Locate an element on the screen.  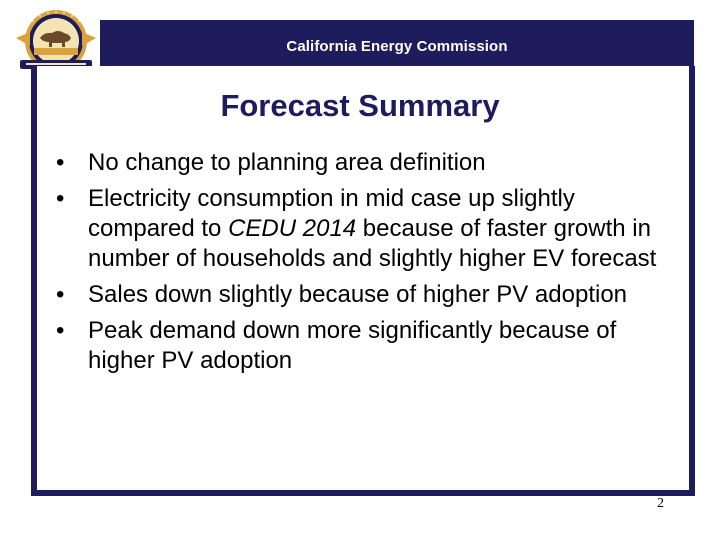
header-title: California Energy Commission is located at coordinates (397, 46).